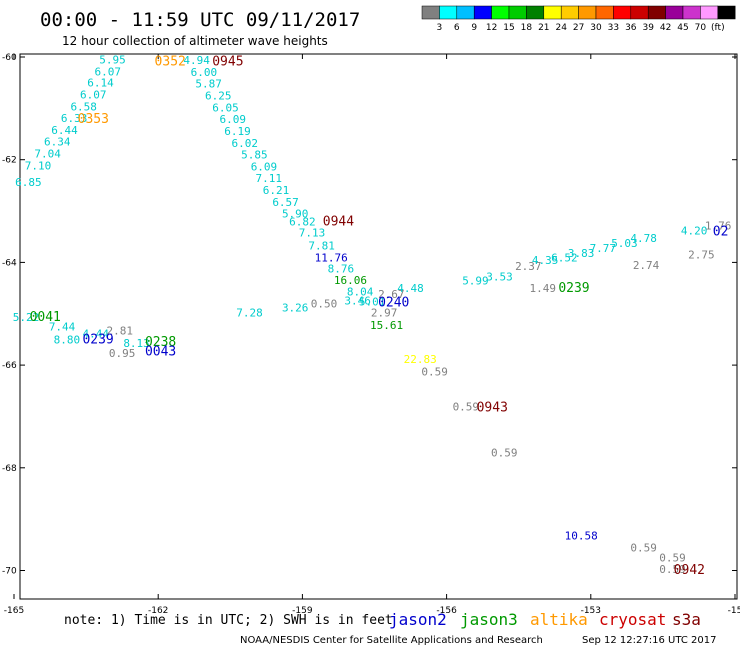 The width and height of the screenshot is (740, 650). What do you see at coordinates (208, 84) in the screenshot?
I see `wave-height-label: 5.87` at bounding box center [208, 84].